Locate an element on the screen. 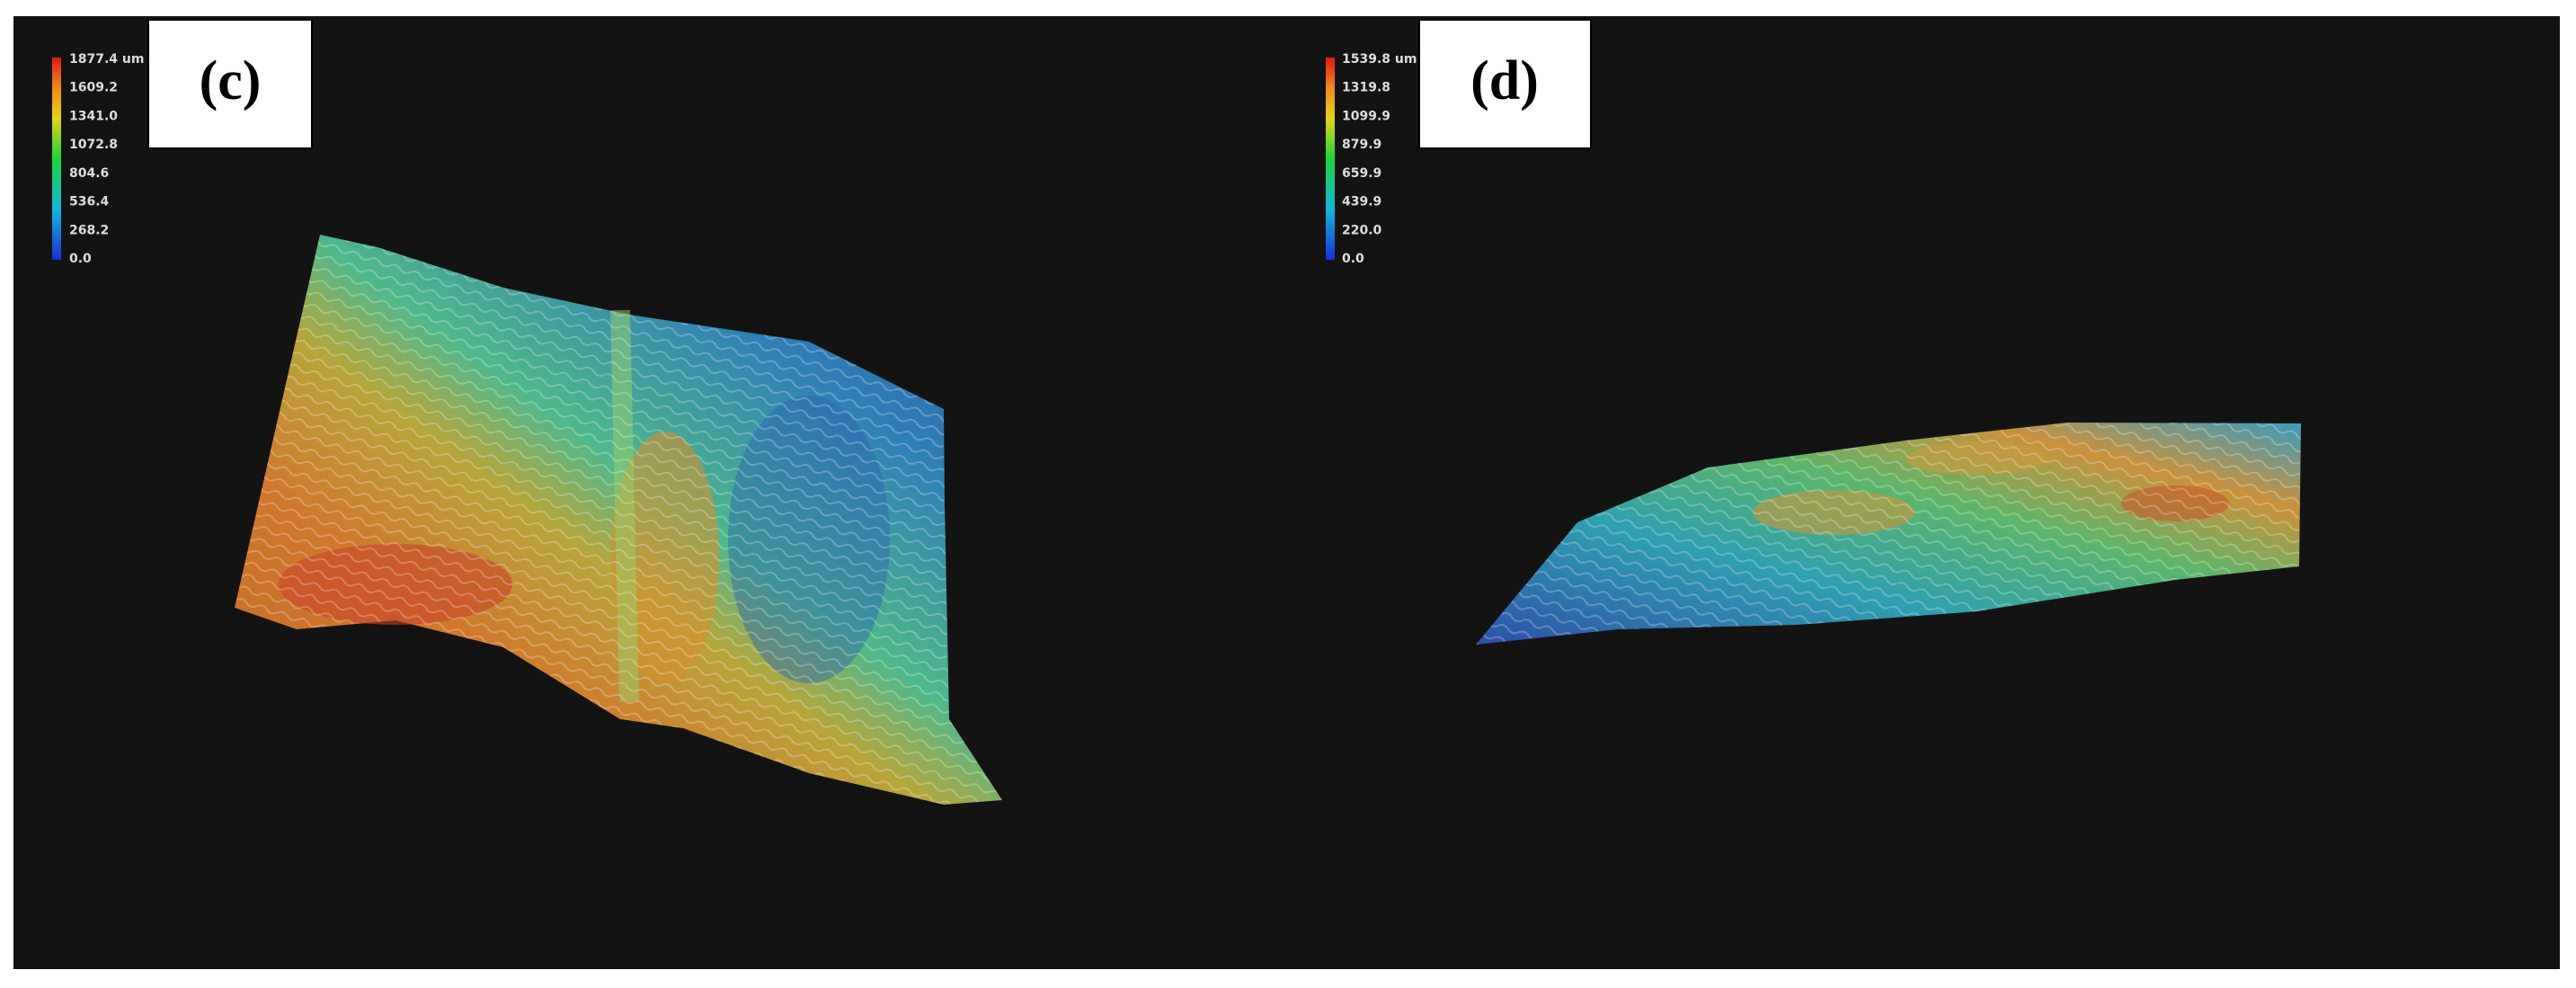 Image resolution: width=2576 pixels, height=988 pixels. surface-d is located at coordinates (1888, 534).